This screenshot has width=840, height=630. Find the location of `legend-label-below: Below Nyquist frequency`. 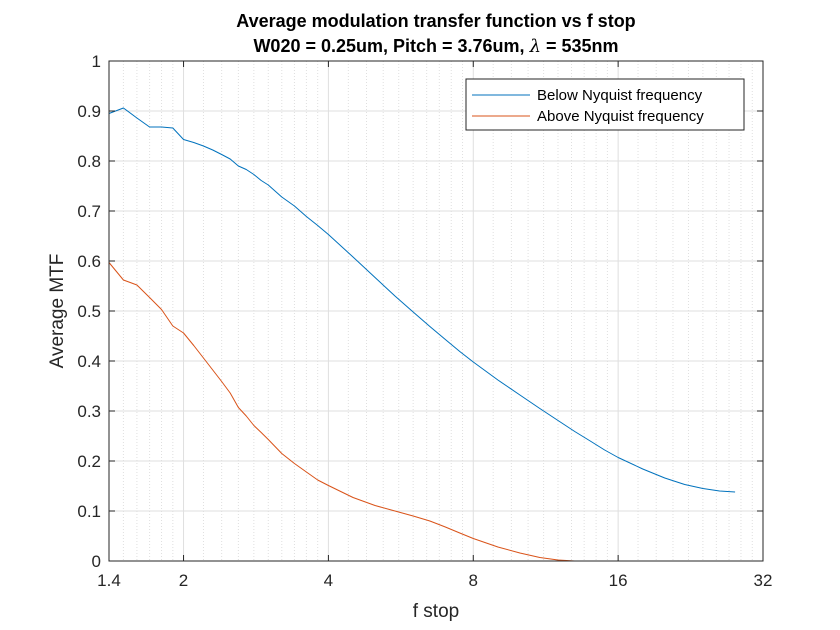

legend-label-below: Below Nyquist frequency is located at coordinates (620, 95).